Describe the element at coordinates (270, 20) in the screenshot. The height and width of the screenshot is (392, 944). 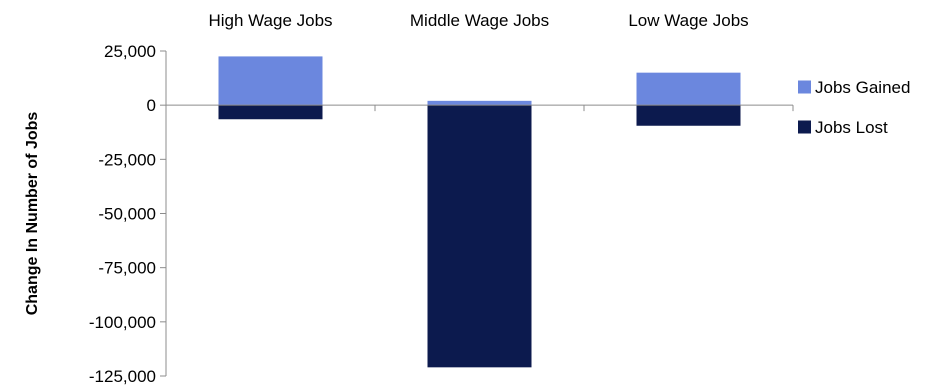
I see `category-label: High Wage Jobs` at that location.